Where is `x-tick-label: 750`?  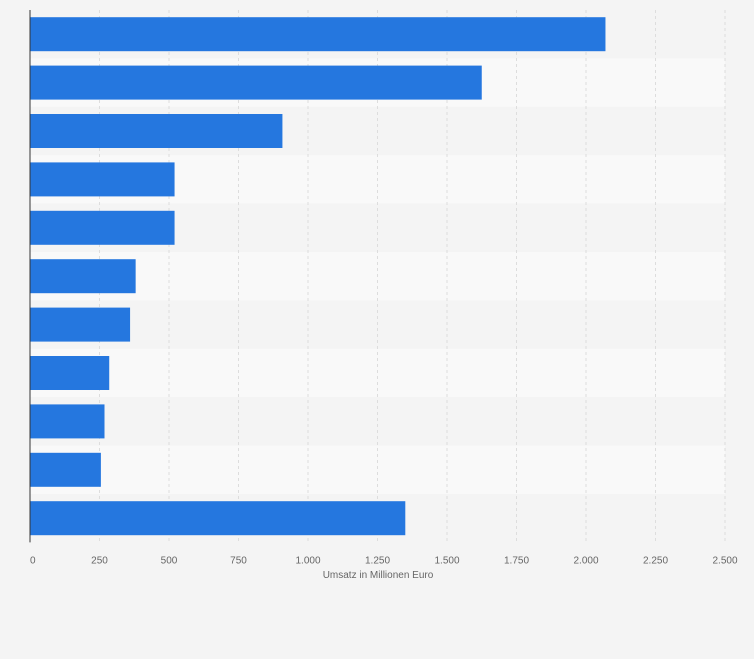
x-tick-label: 750 is located at coordinates (238, 560).